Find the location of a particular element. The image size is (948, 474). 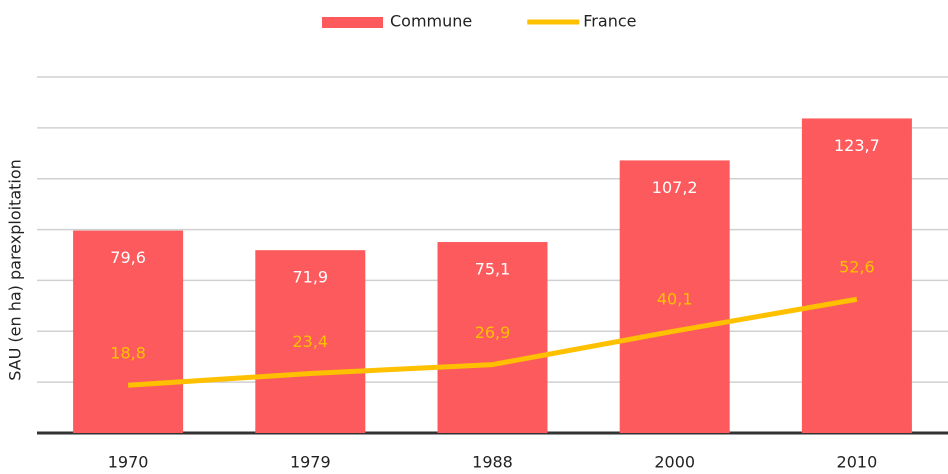

bar-value-label: 75,1 is located at coordinates (493, 269).